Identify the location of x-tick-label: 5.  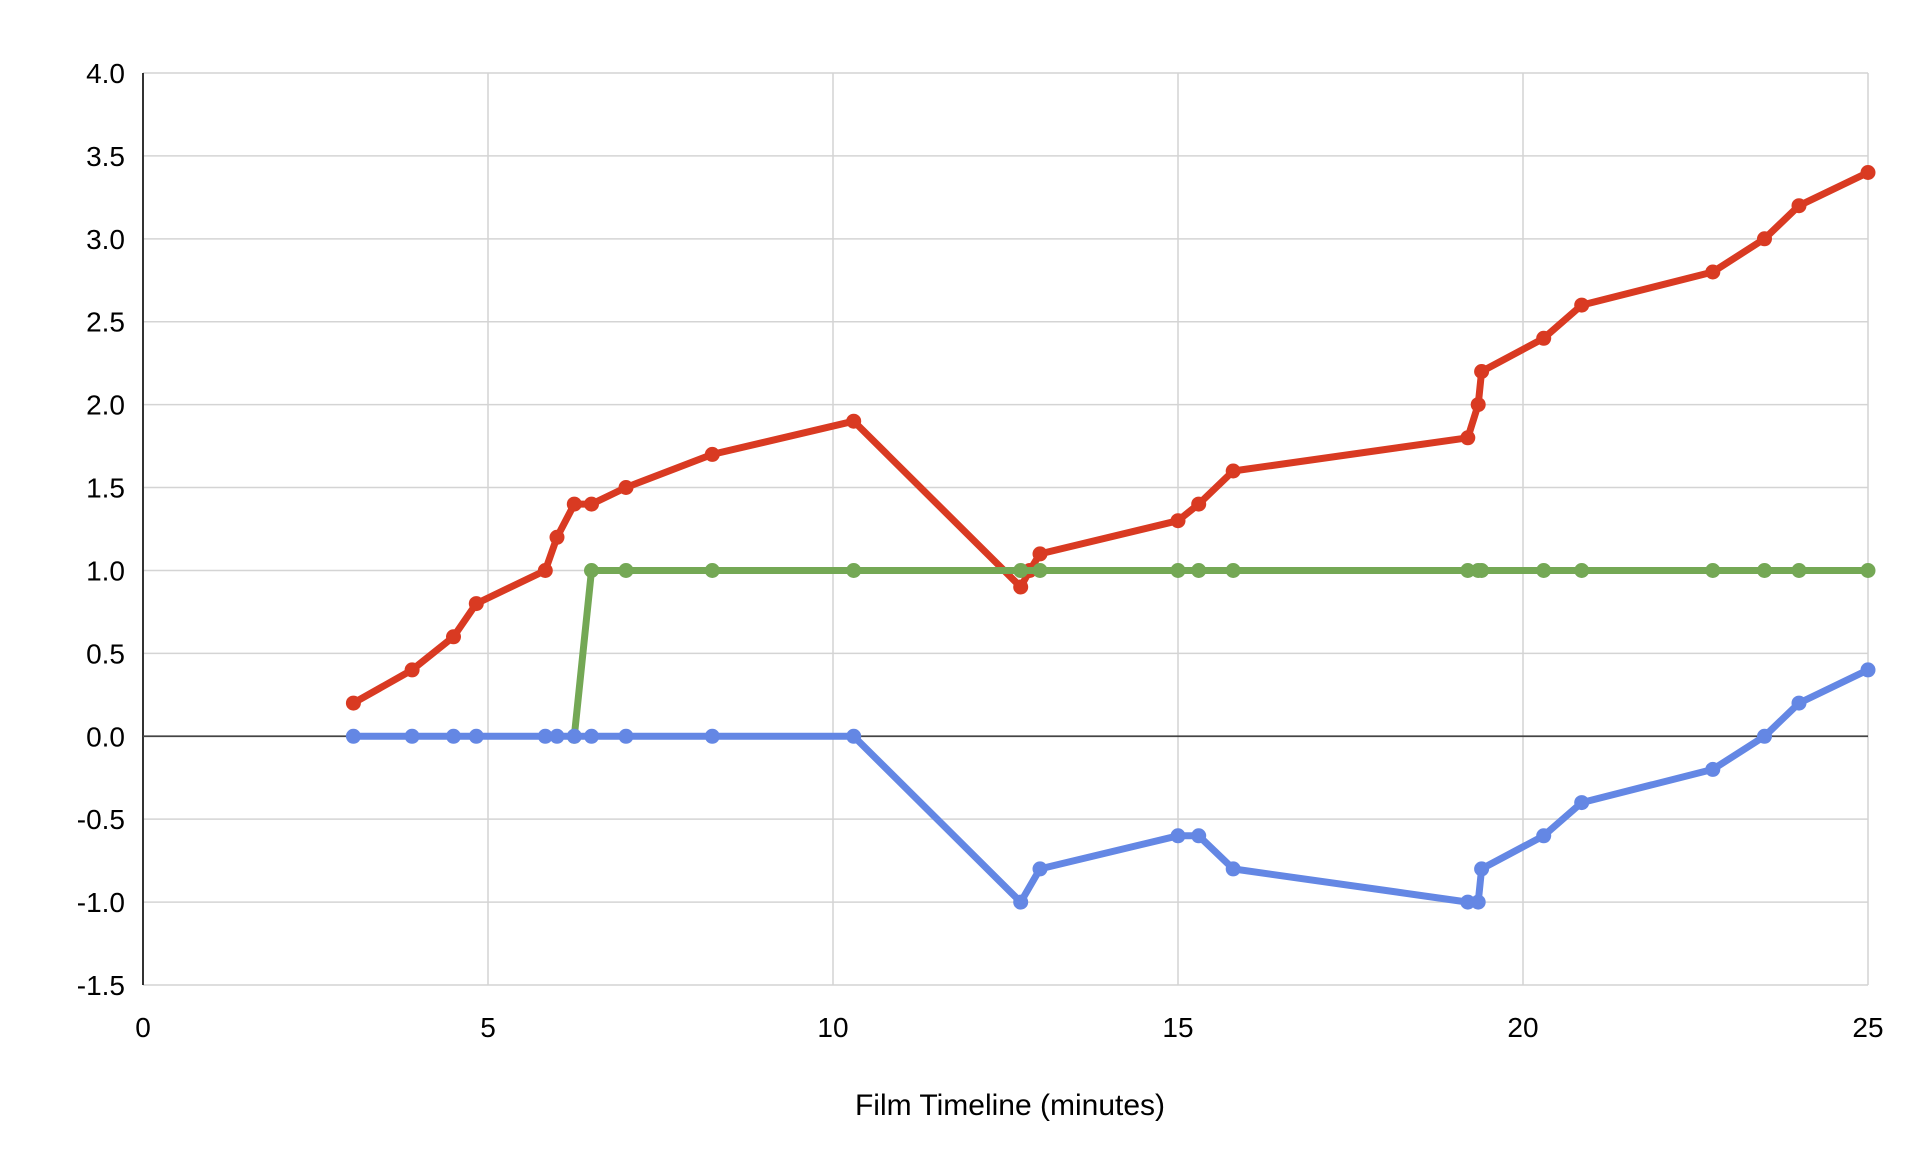
(488, 1027).